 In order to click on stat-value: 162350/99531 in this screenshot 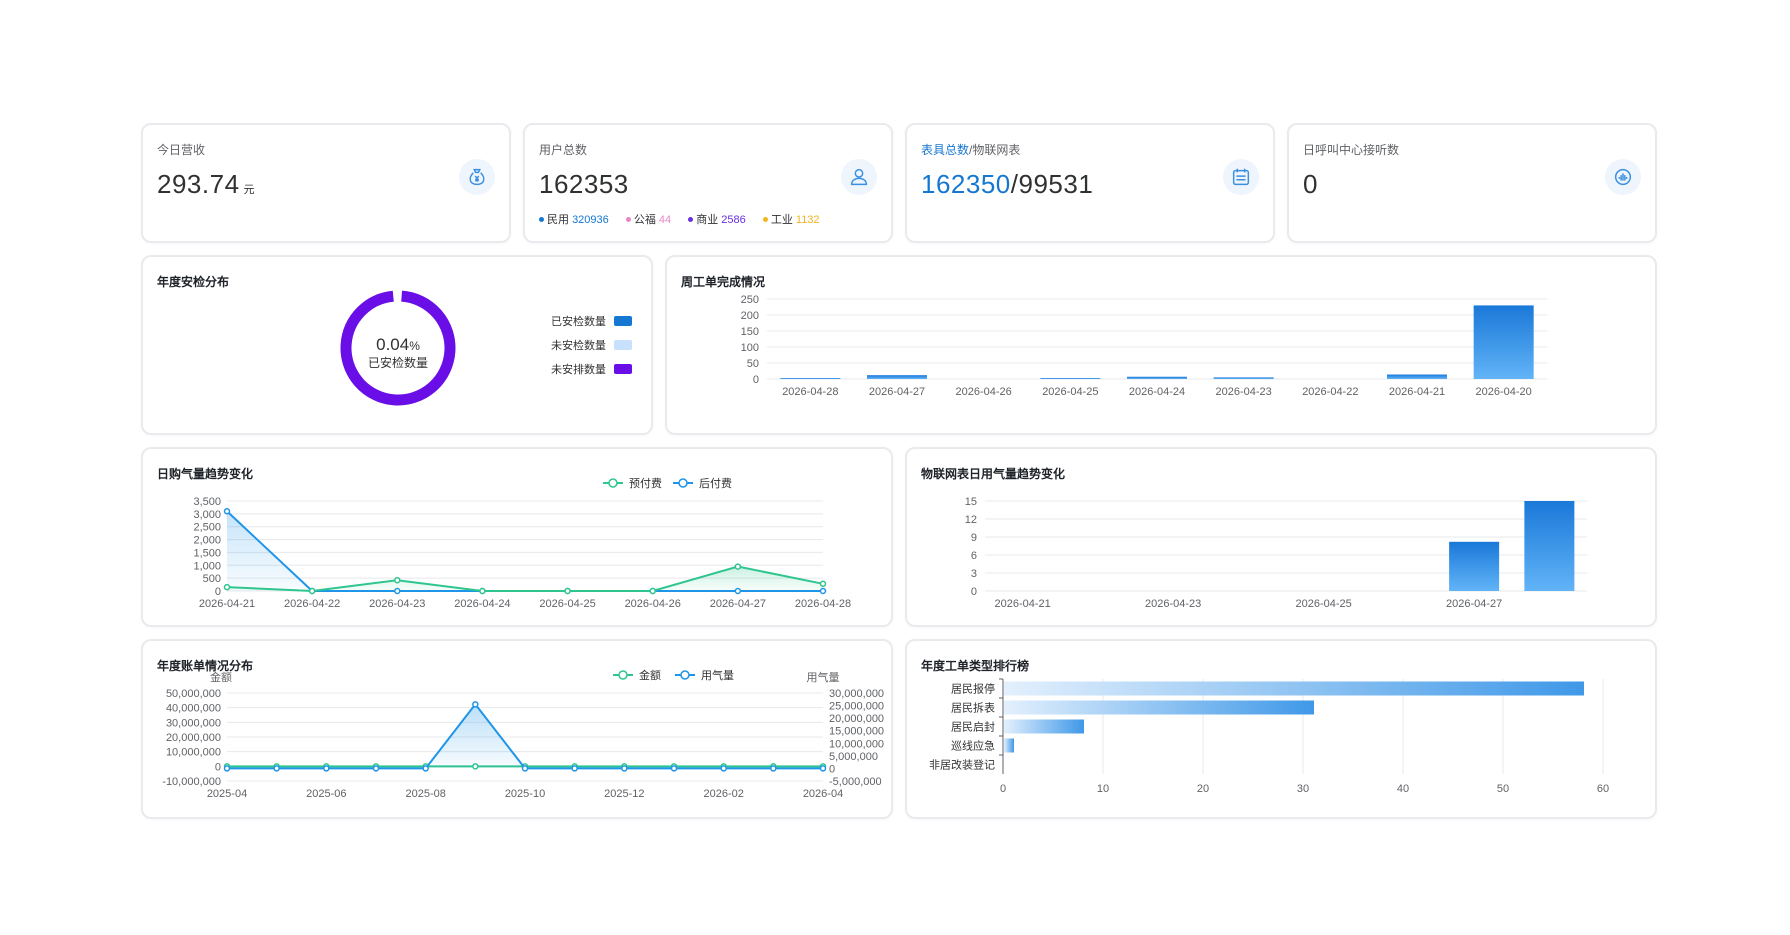, I will do `click(1007, 184)`.